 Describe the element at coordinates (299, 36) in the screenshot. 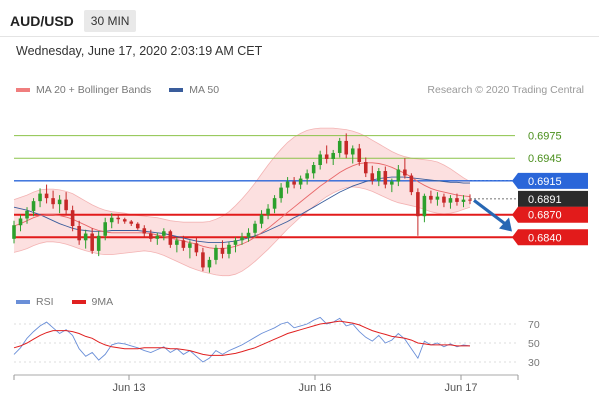

I see `header-divider` at that location.